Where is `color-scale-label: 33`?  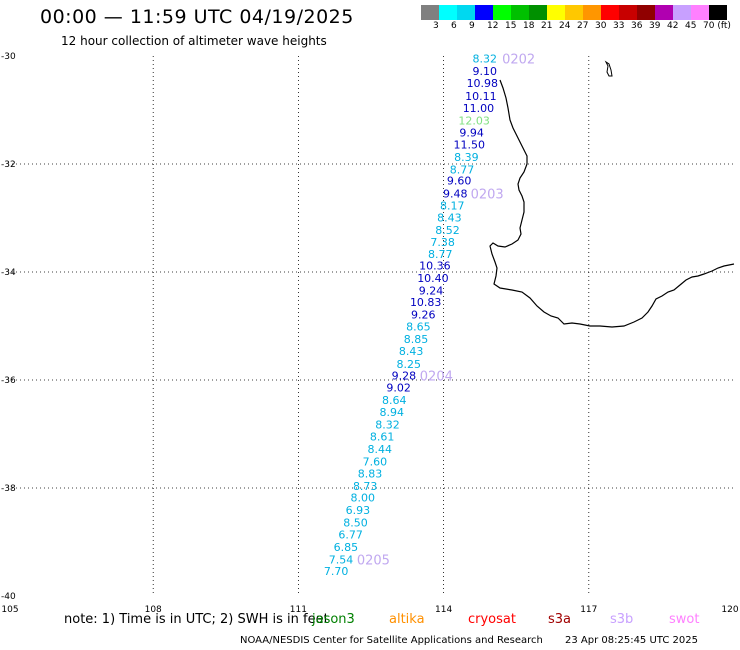
color-scale-label: 33 is located at coordinates (619, 26).